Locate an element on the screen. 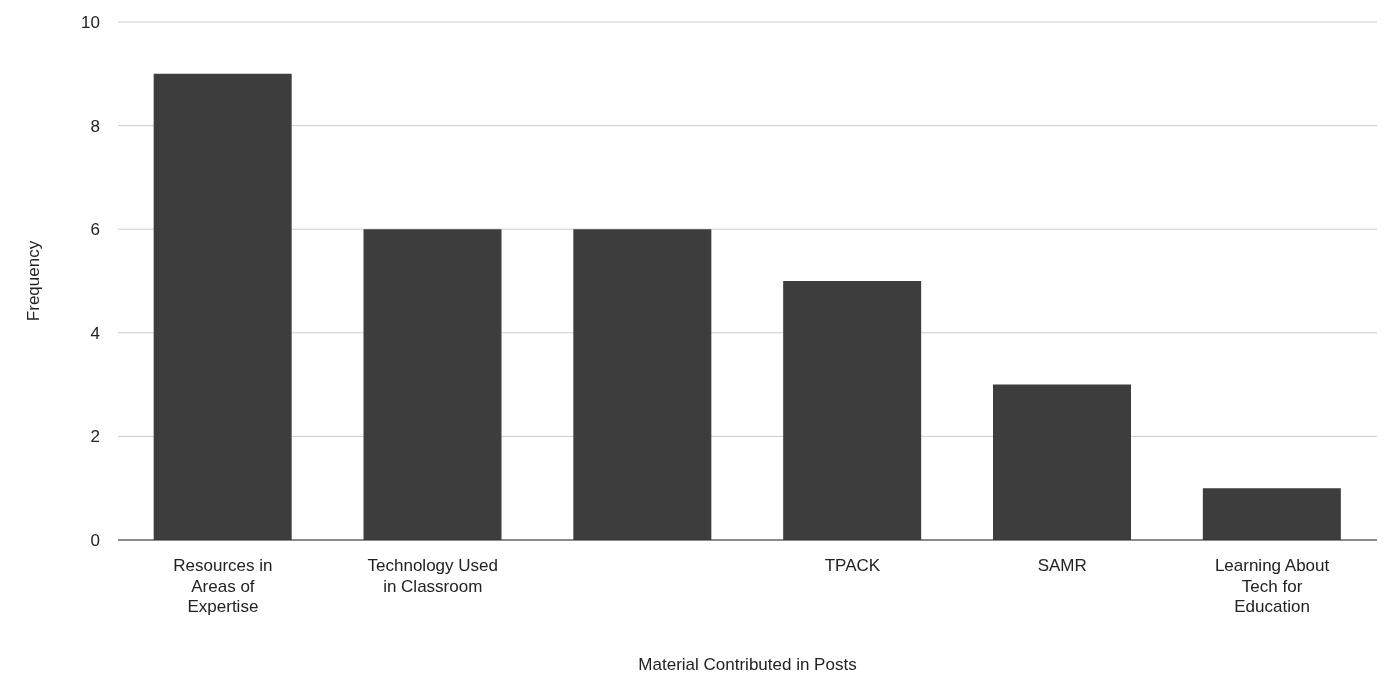 The width and height of the screenshot is (1395, 698). x-tick-label: TPACK is located at coordinates (852, 566).